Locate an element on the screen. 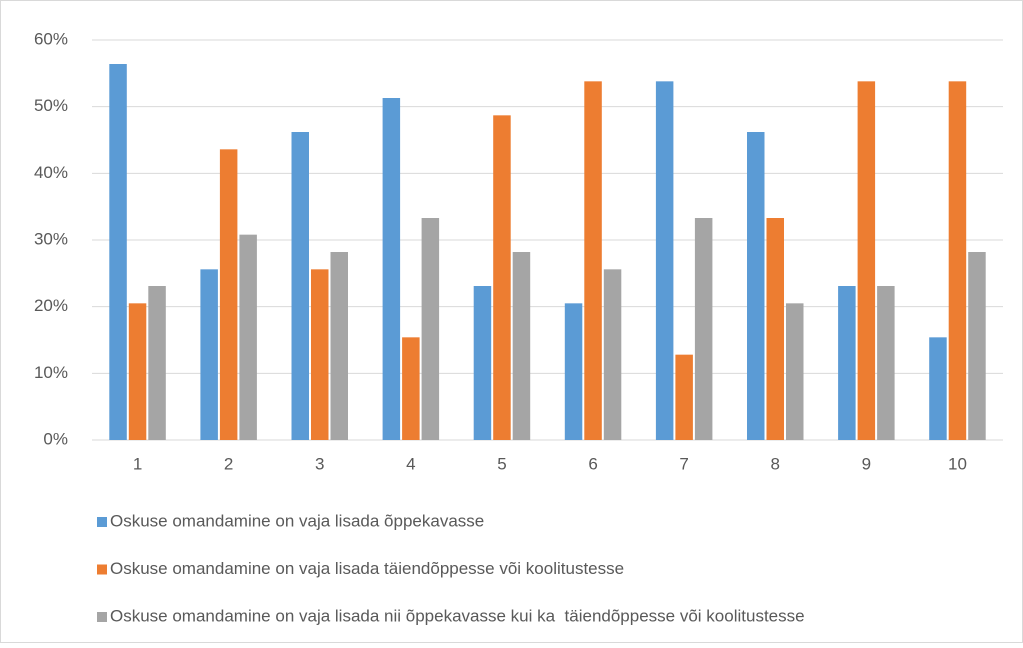  x-tick-label: 2 is located at coordinates (228, 463).